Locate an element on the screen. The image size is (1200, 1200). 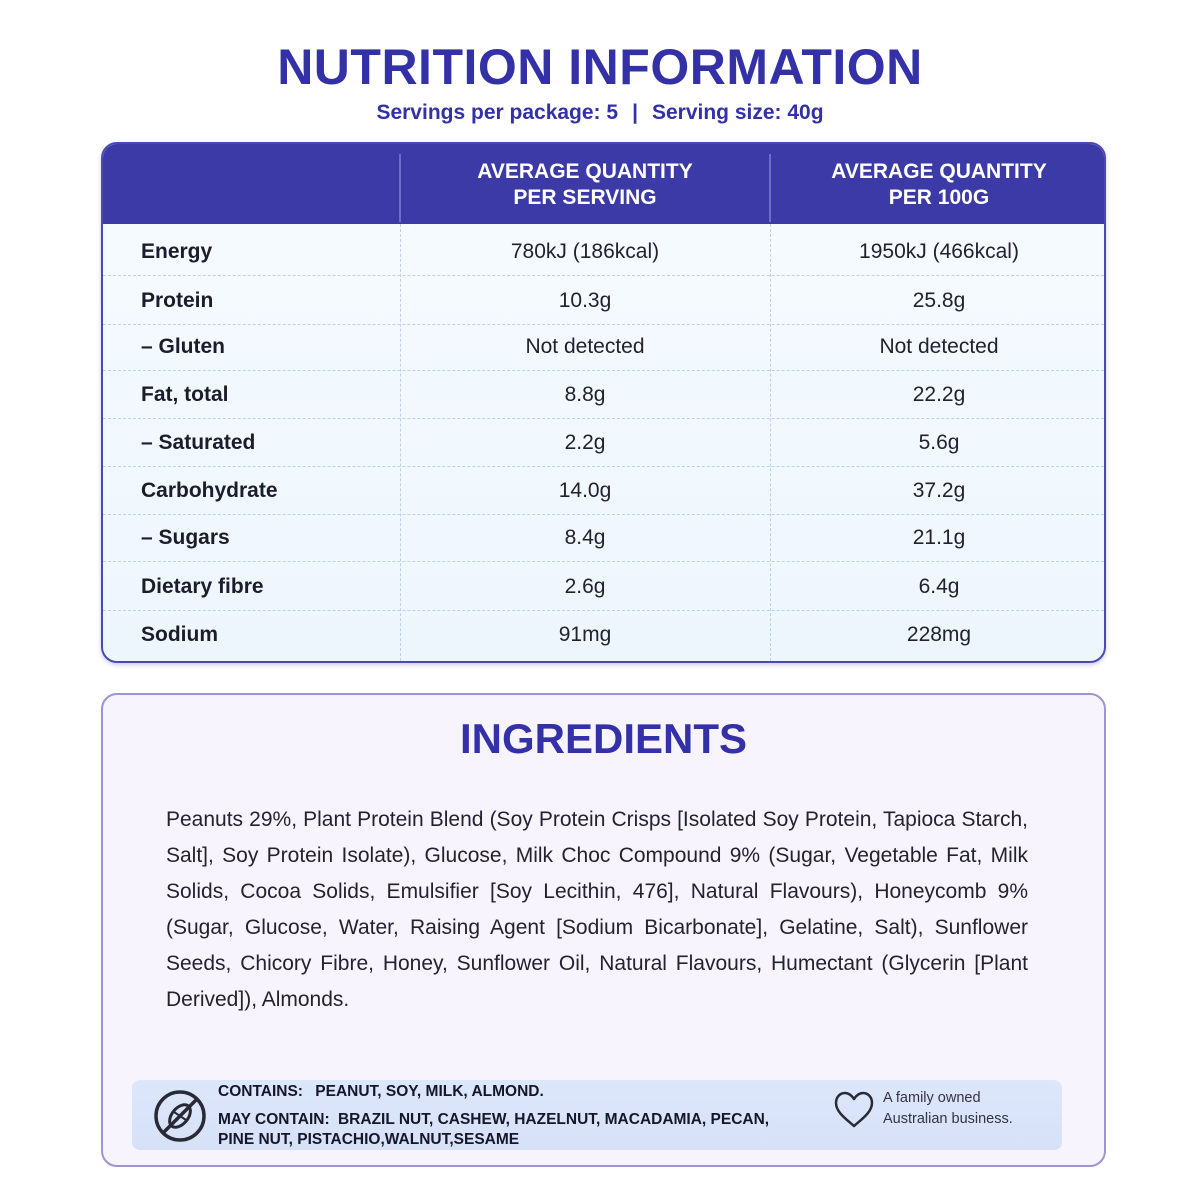
per-serving-value: 14.0g is located at coordinates (585, 490).